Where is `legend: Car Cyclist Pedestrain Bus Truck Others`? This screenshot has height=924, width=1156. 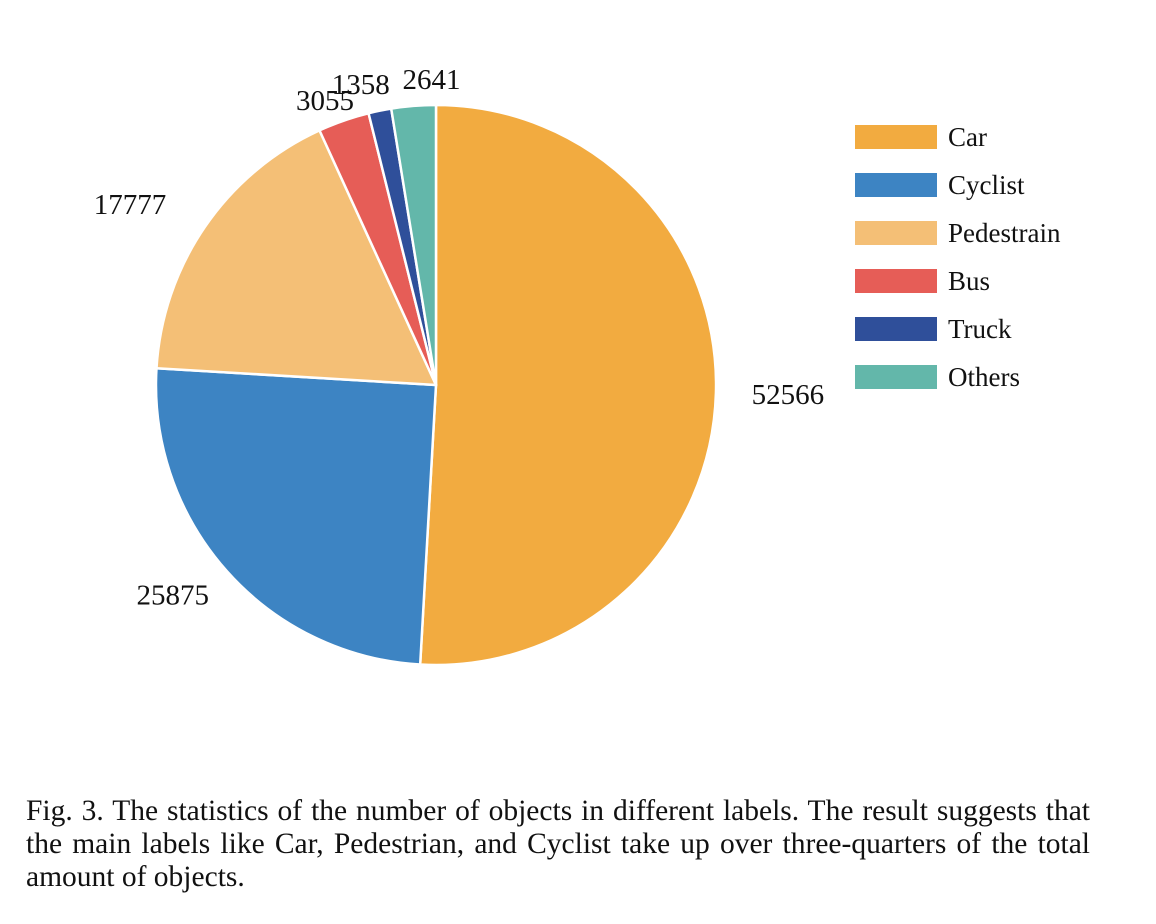 legend: Car Cyclist Pedestrain Bus Truck Others is located at coordinates (995, 257).